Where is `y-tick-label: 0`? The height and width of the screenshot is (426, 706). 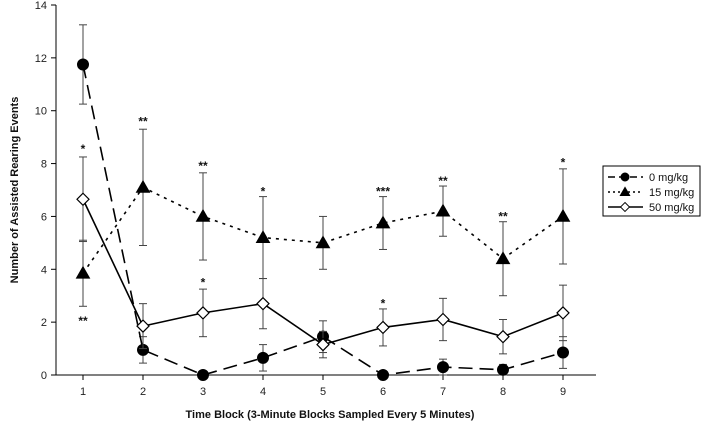 y-tick-label: 0 is located at coordinates (44, 376).